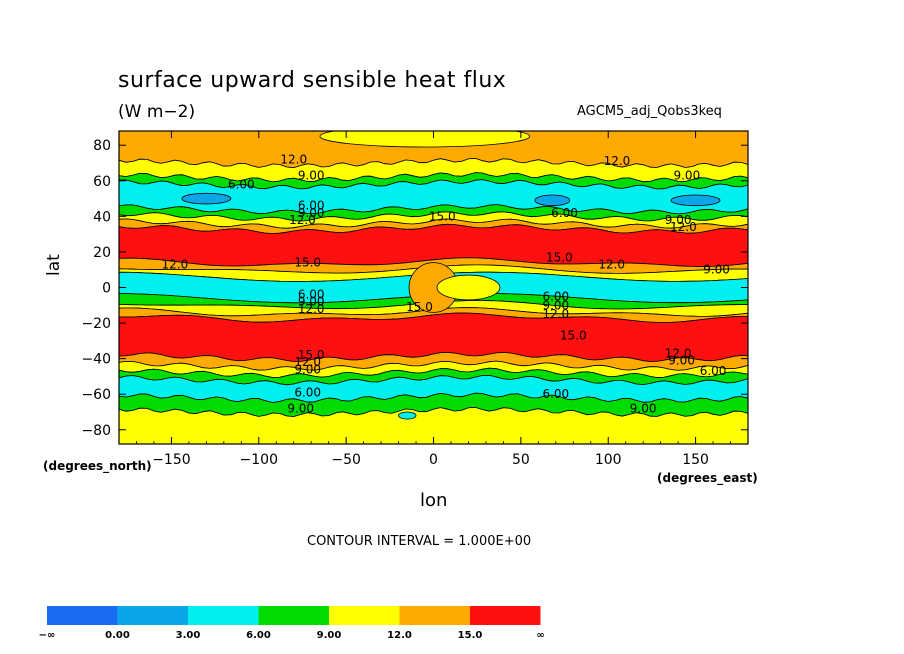  I want to click on y-tick-label: 60, so click(102, 182).